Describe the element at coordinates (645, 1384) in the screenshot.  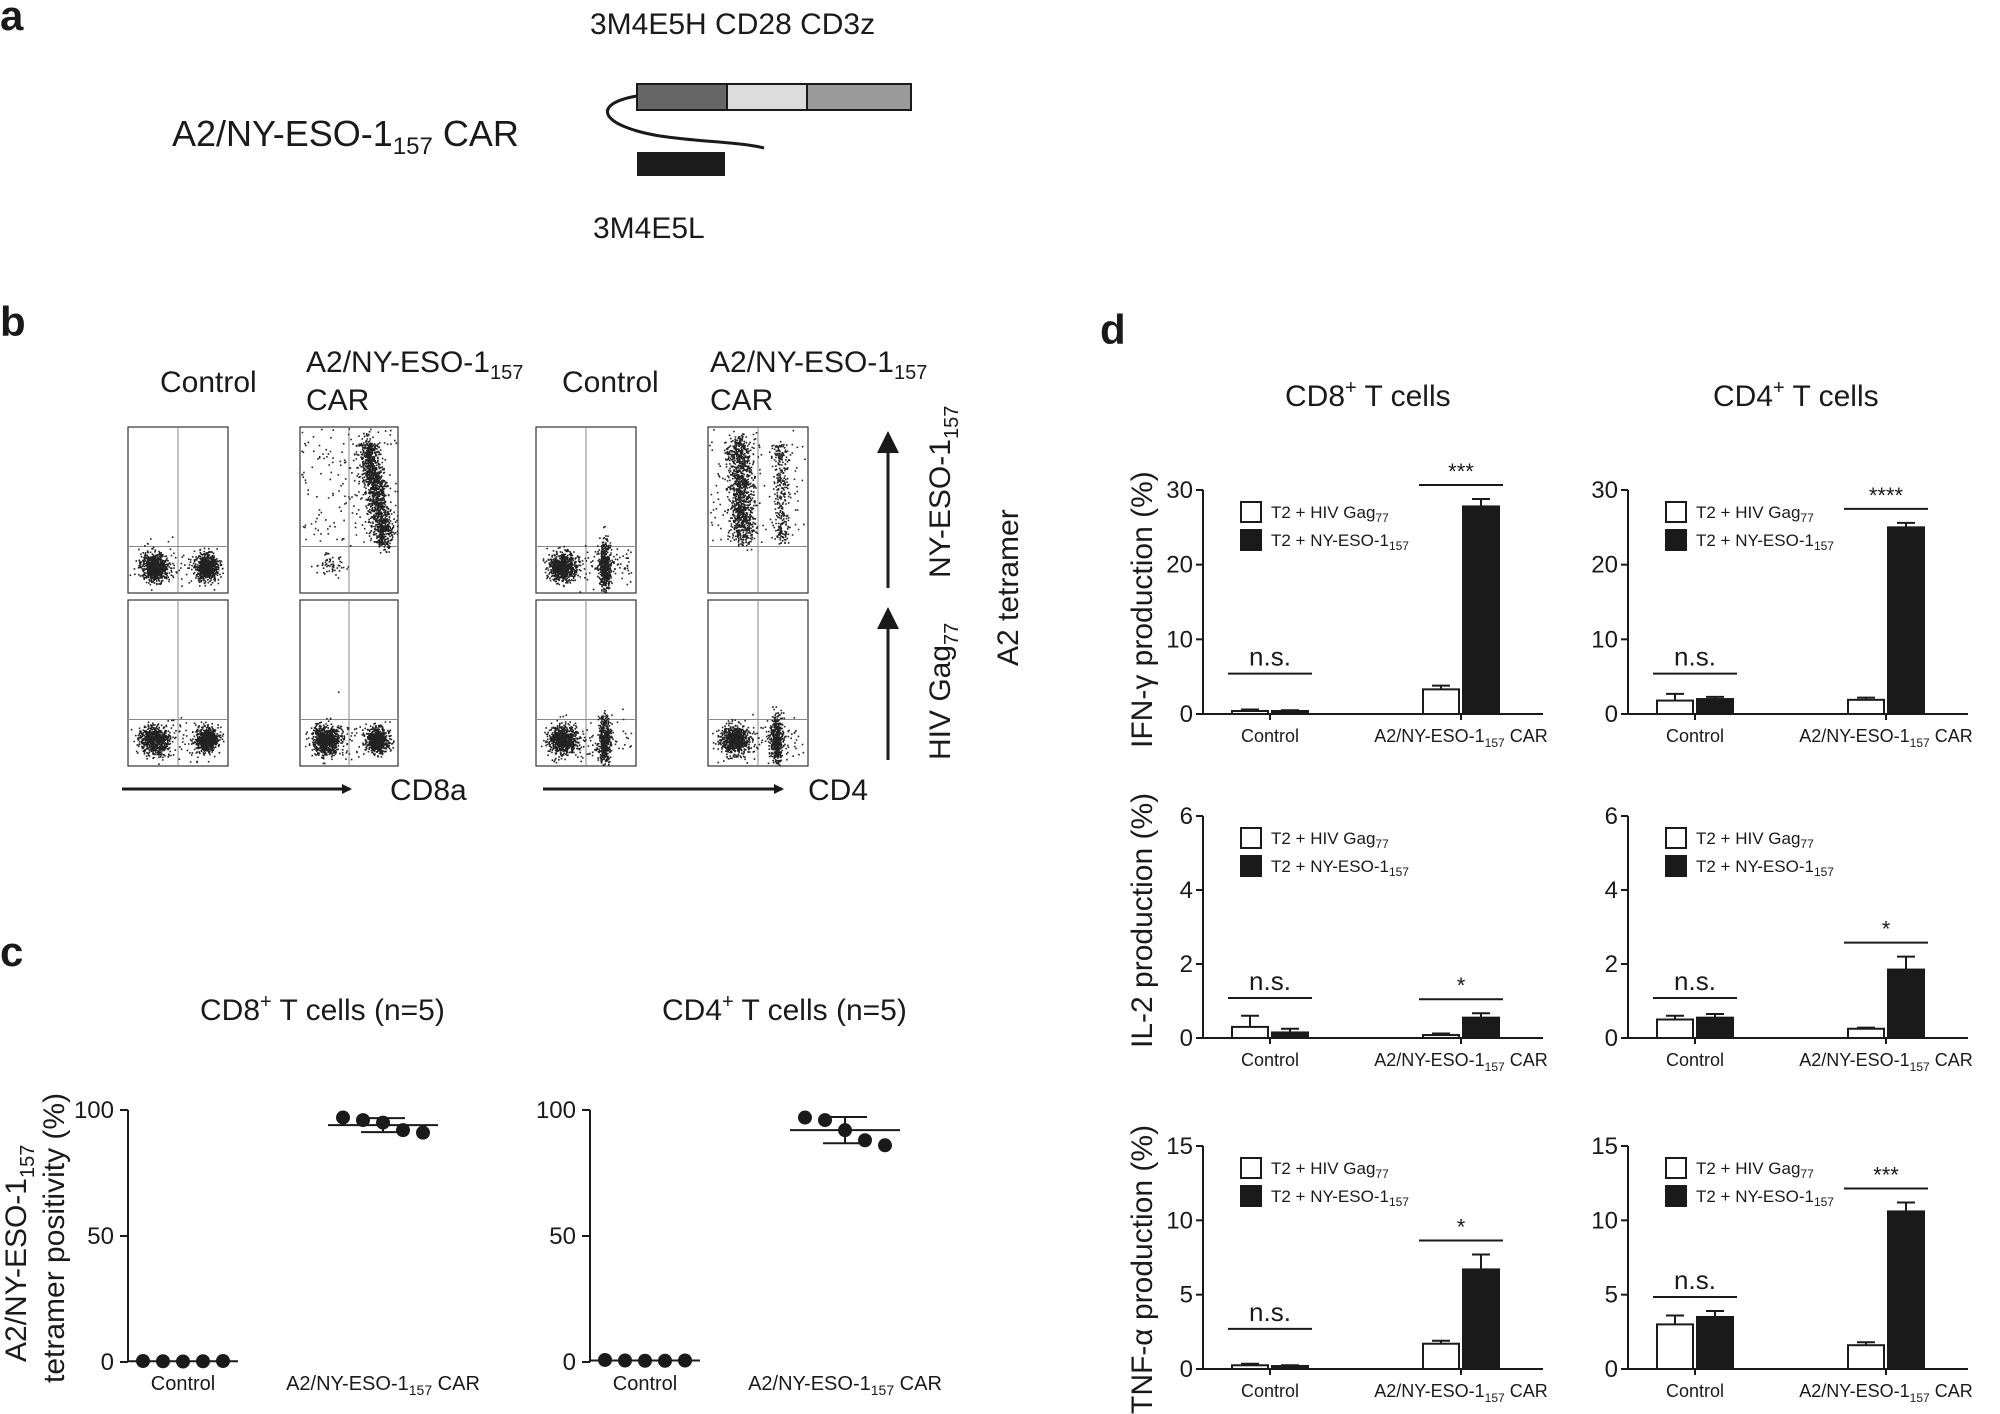
I see `scatter-x-tick-label: Control` at that location.